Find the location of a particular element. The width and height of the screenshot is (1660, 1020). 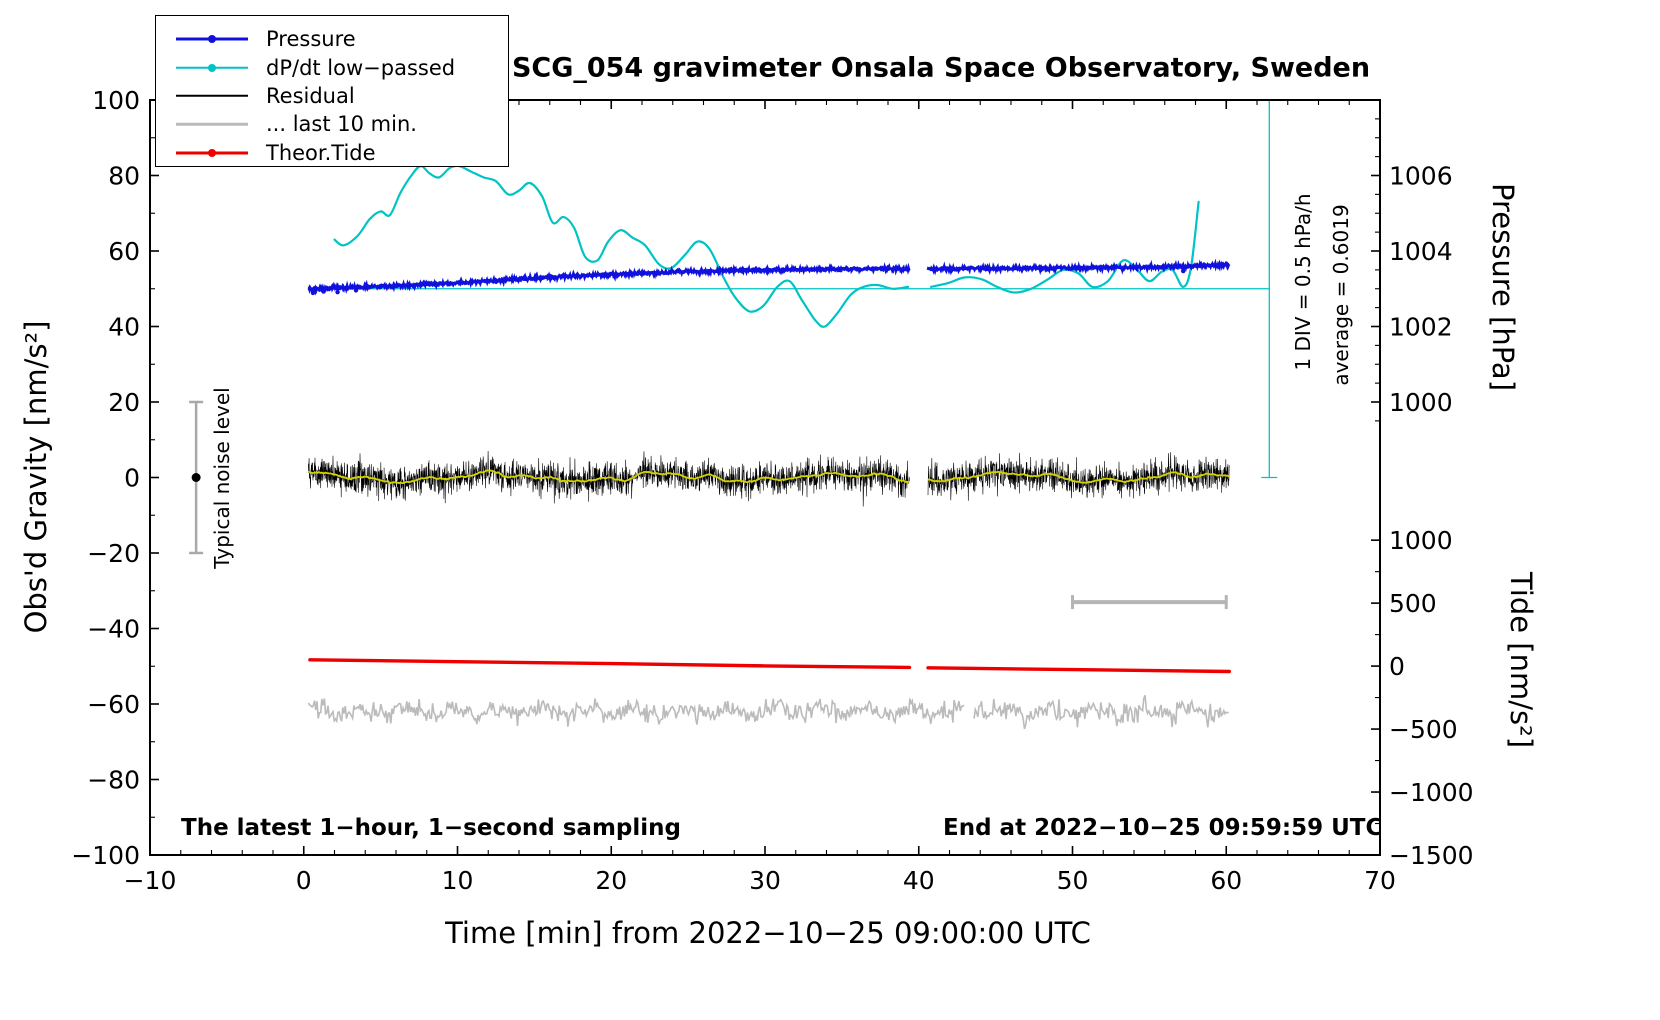

legend-item-label: Theor.Tide is located at coordinates (321, 152).